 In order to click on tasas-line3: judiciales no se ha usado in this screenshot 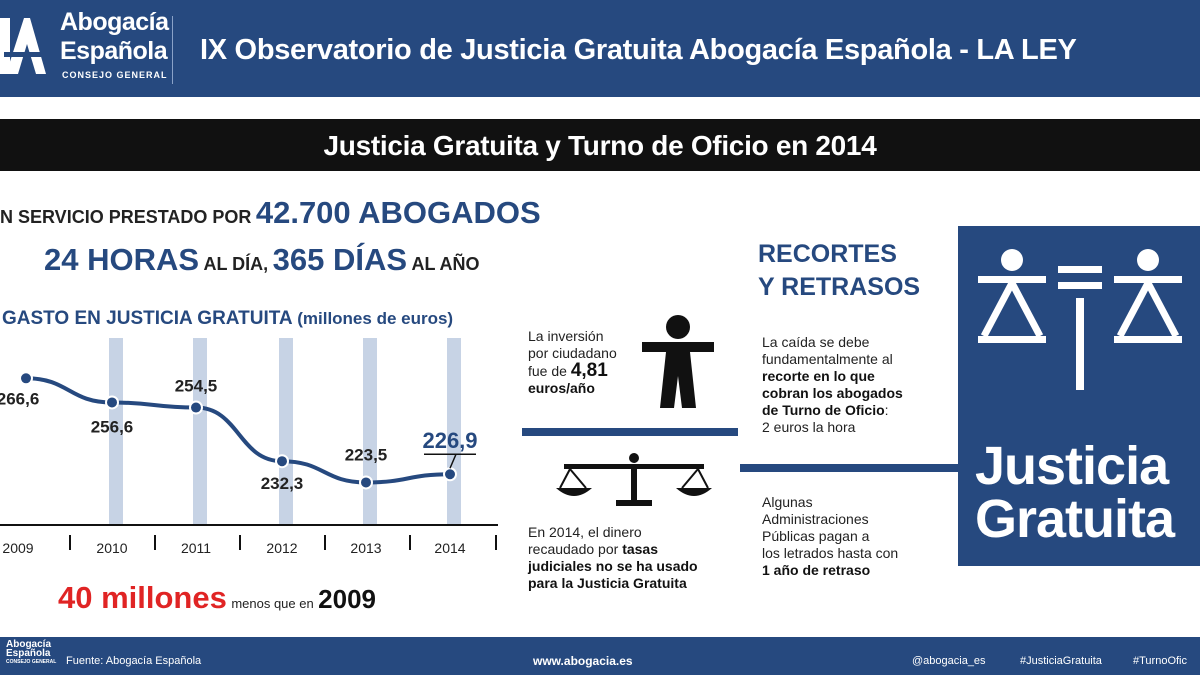, I will do `click(628, 566)`.